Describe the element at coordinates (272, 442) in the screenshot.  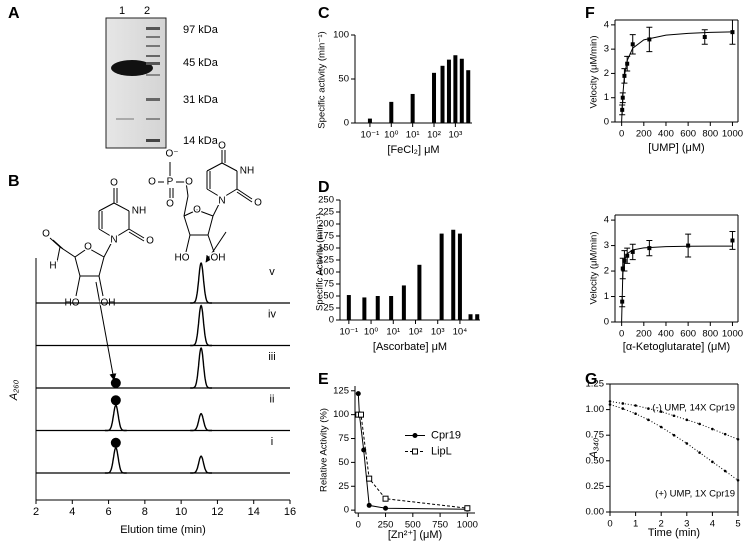
I see `trace-label: i` at that location.